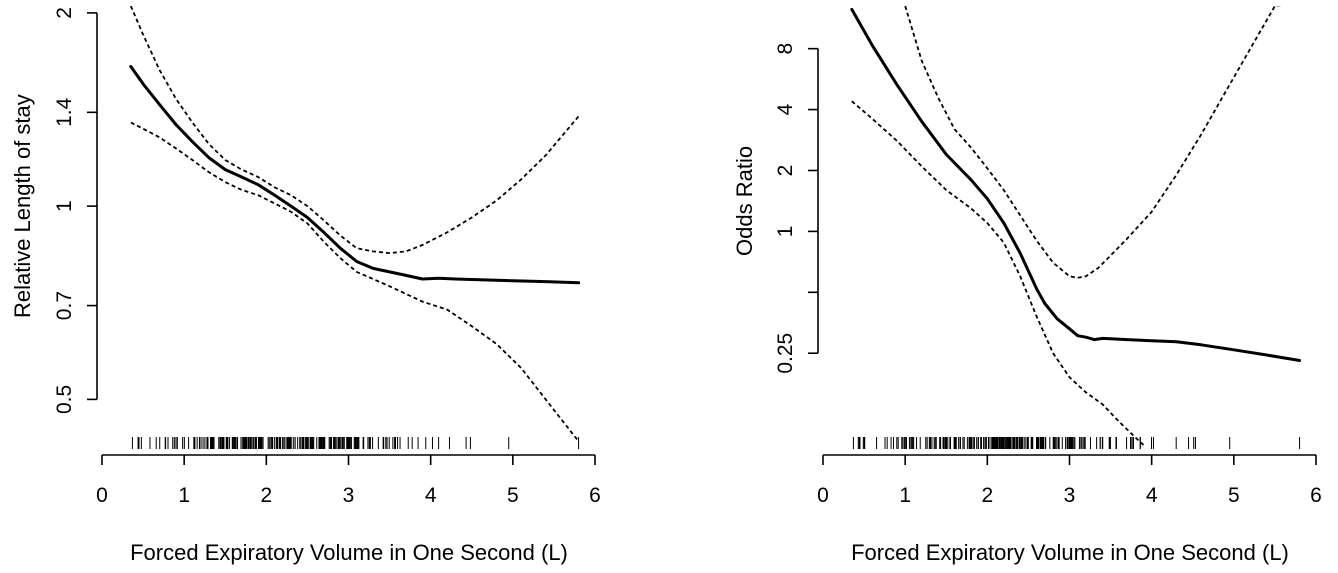 This screenshot has width=1338, height=573. I want to click on y-tick-label: 0.25, so click(785, 353).